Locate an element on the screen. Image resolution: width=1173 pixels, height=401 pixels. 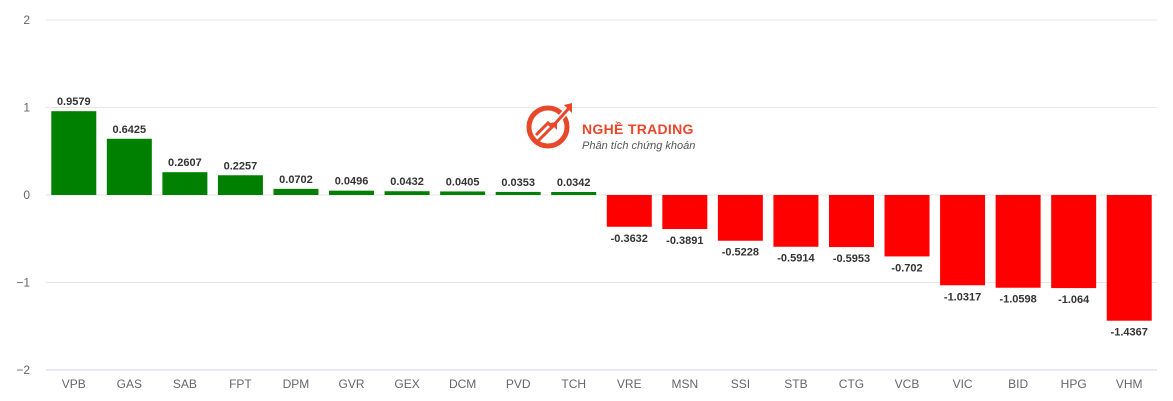
data-label: -1.4367 is located at coordinates (1129, 333).